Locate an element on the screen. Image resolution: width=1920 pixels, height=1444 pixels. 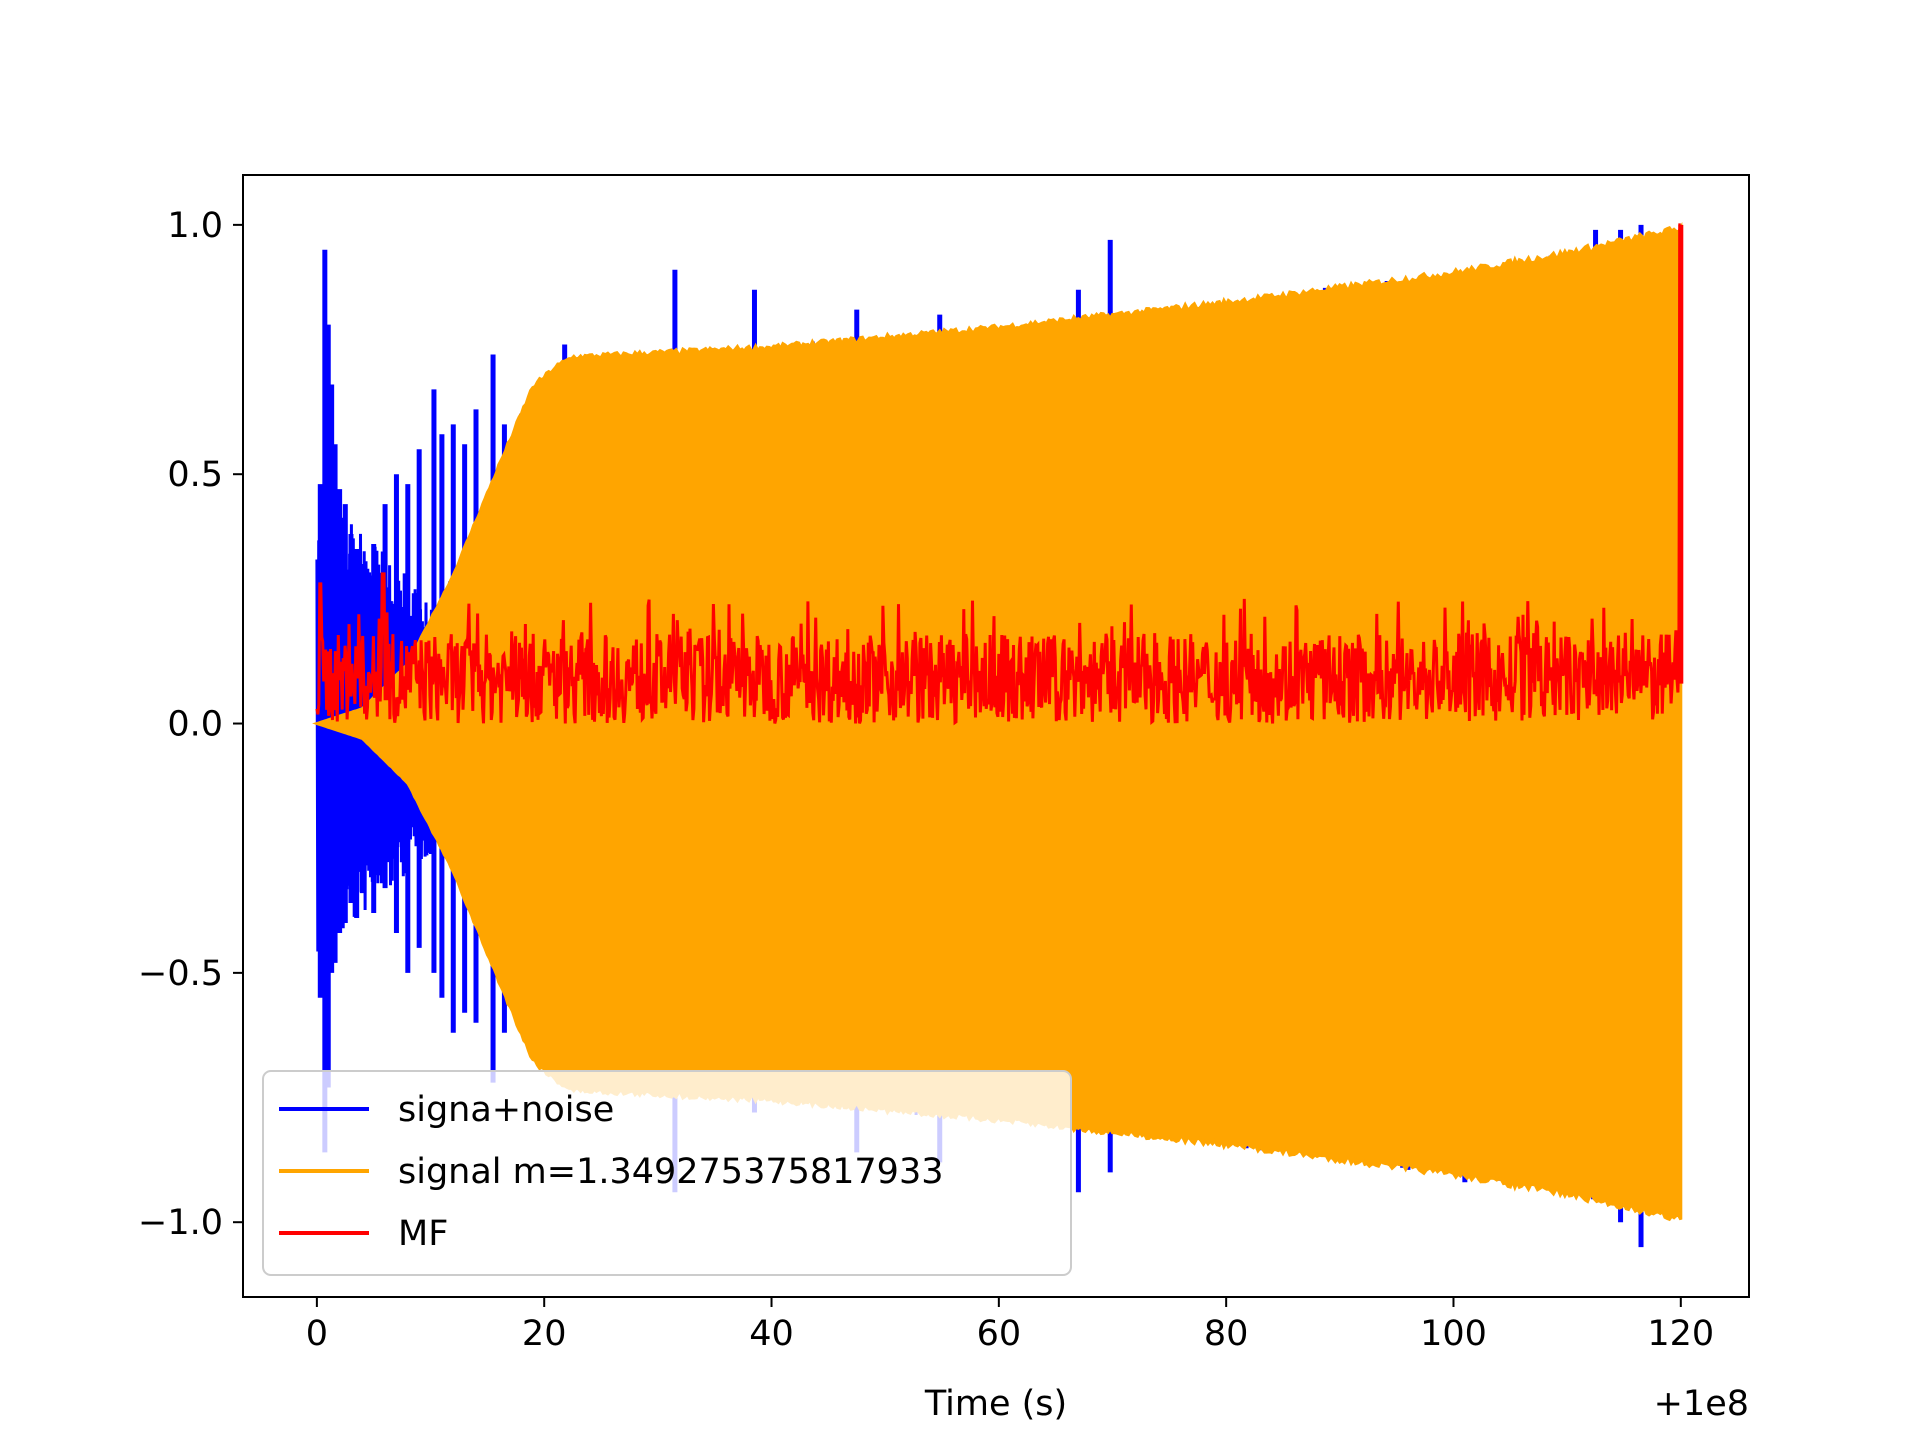
y-axis-ticks: −1.0 −0.5 0.0 0.5 1.0 is located at coordinates (190, 724).